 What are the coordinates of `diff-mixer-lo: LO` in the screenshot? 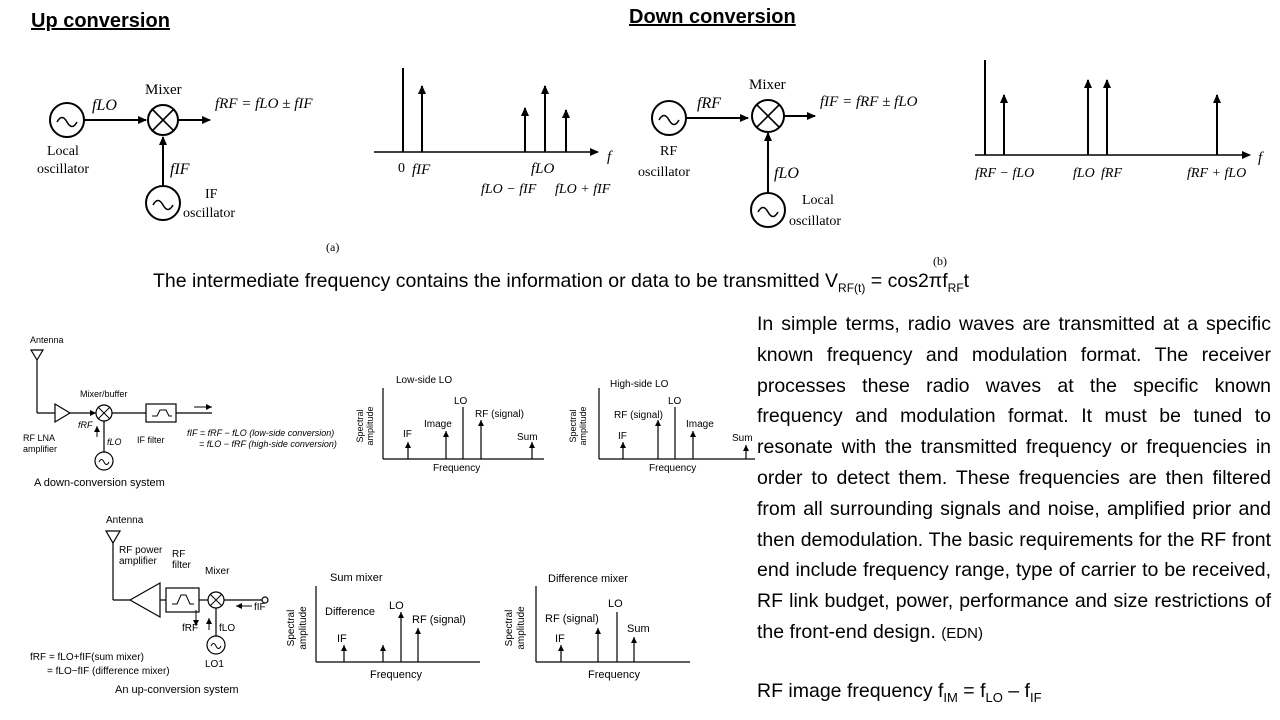 It's located at (615, 604).